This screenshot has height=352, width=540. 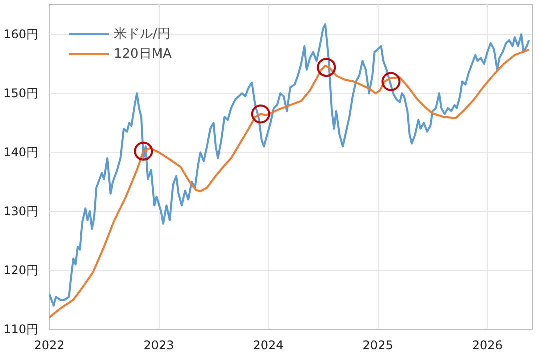 I want to click on x-tick-label: 2024, so click(x=268, y=345).